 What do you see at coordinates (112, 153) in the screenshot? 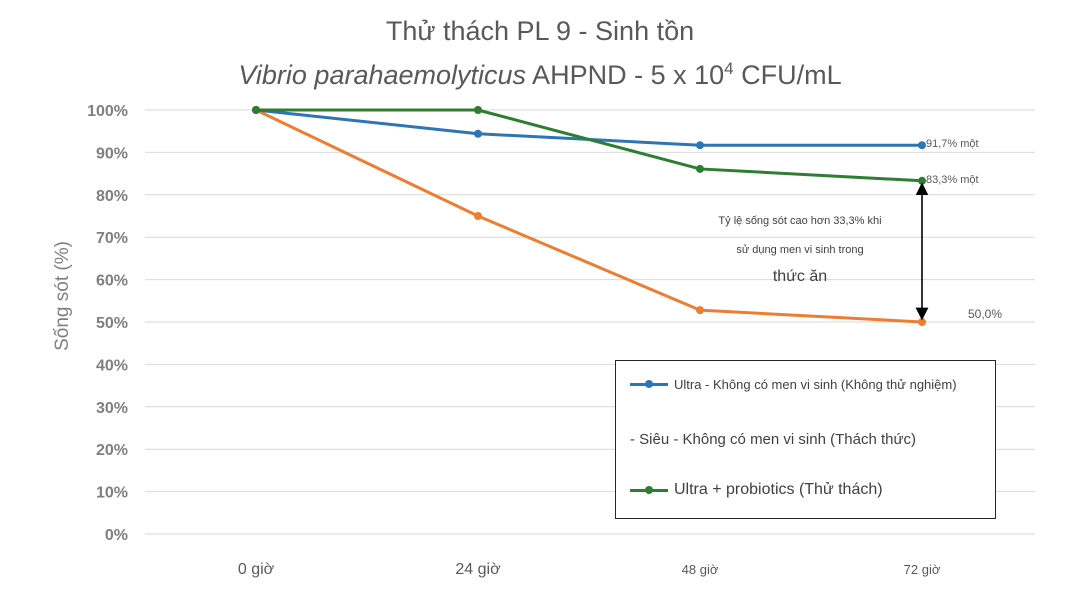
I see `y-tick-label: 90%` at bounding box center [112, 153].